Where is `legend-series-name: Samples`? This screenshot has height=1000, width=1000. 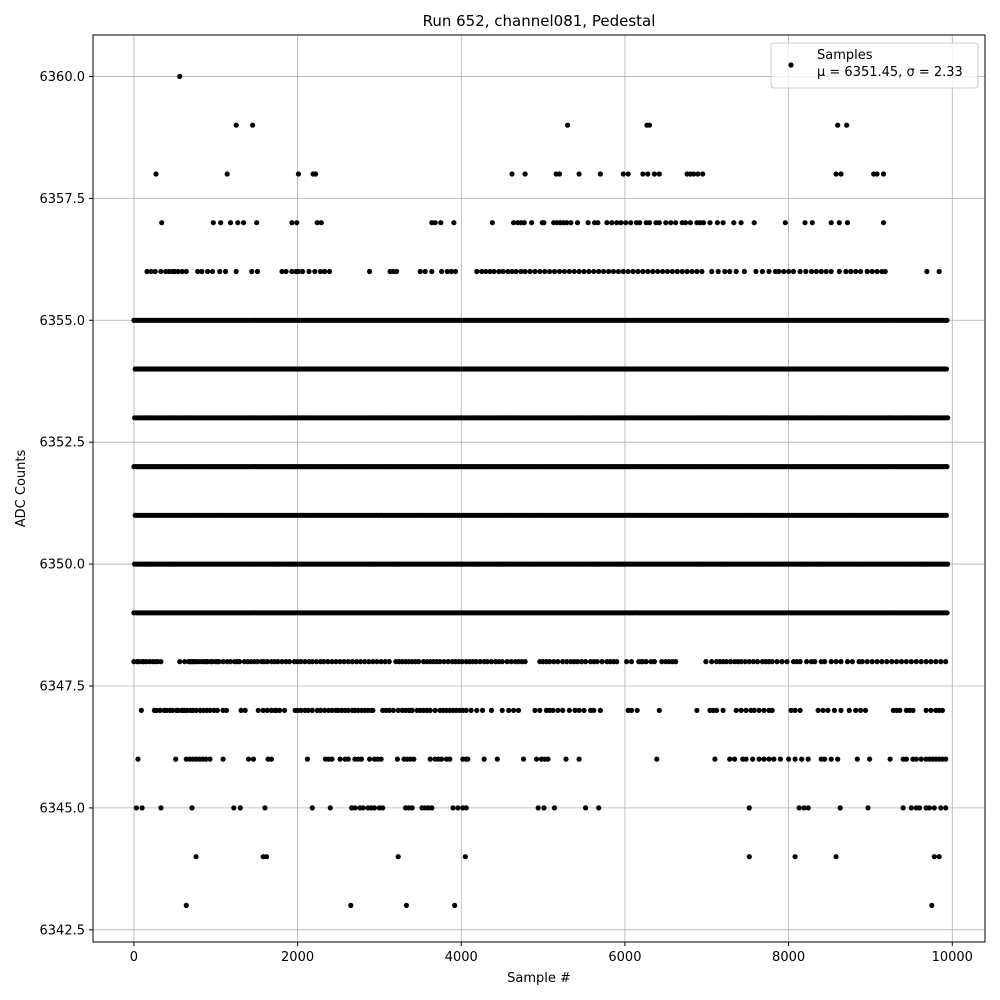 legend-series-name: Samples is located at coordinates (845, 55).